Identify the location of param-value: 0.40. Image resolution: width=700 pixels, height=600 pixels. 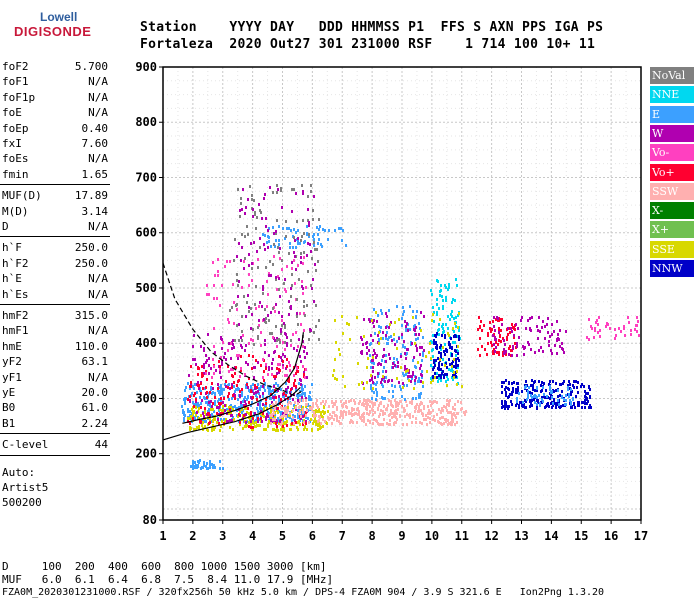
(95, 128).